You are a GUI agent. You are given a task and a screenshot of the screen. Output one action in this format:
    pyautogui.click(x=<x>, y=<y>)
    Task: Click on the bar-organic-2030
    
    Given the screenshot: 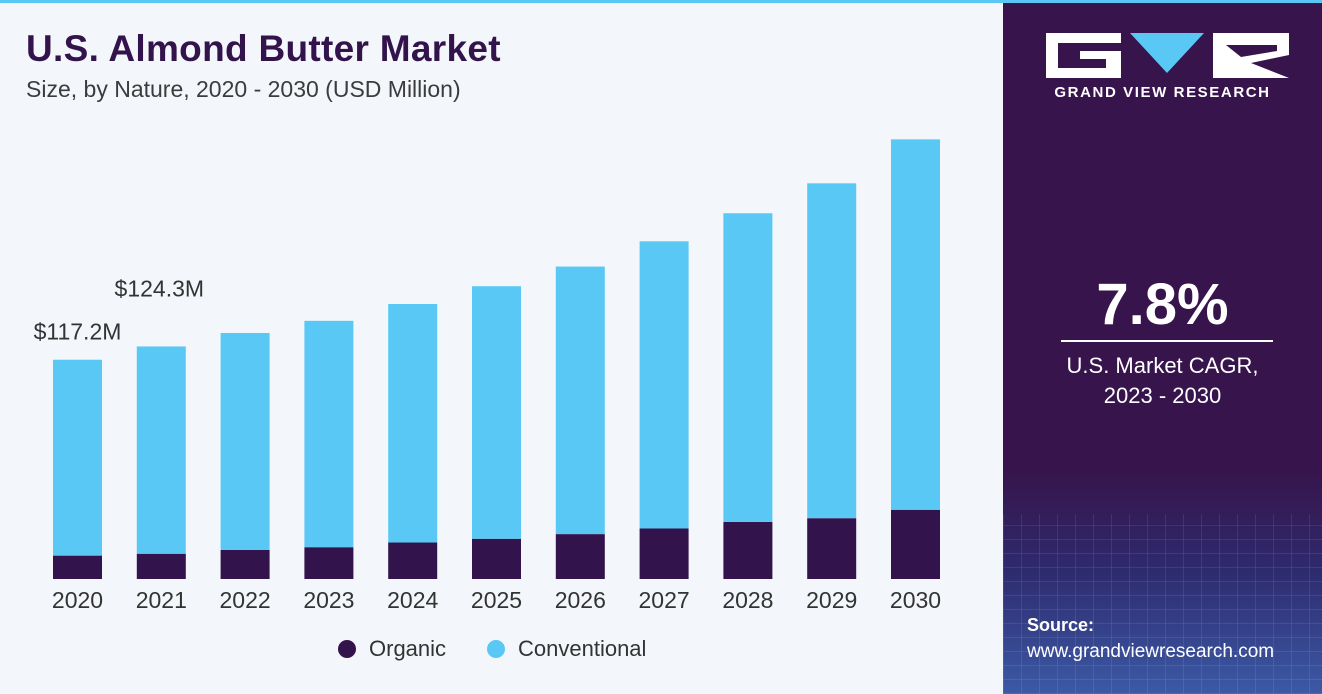 What is the action you would take?
    pyautogui.click(x=915, y=544)
    